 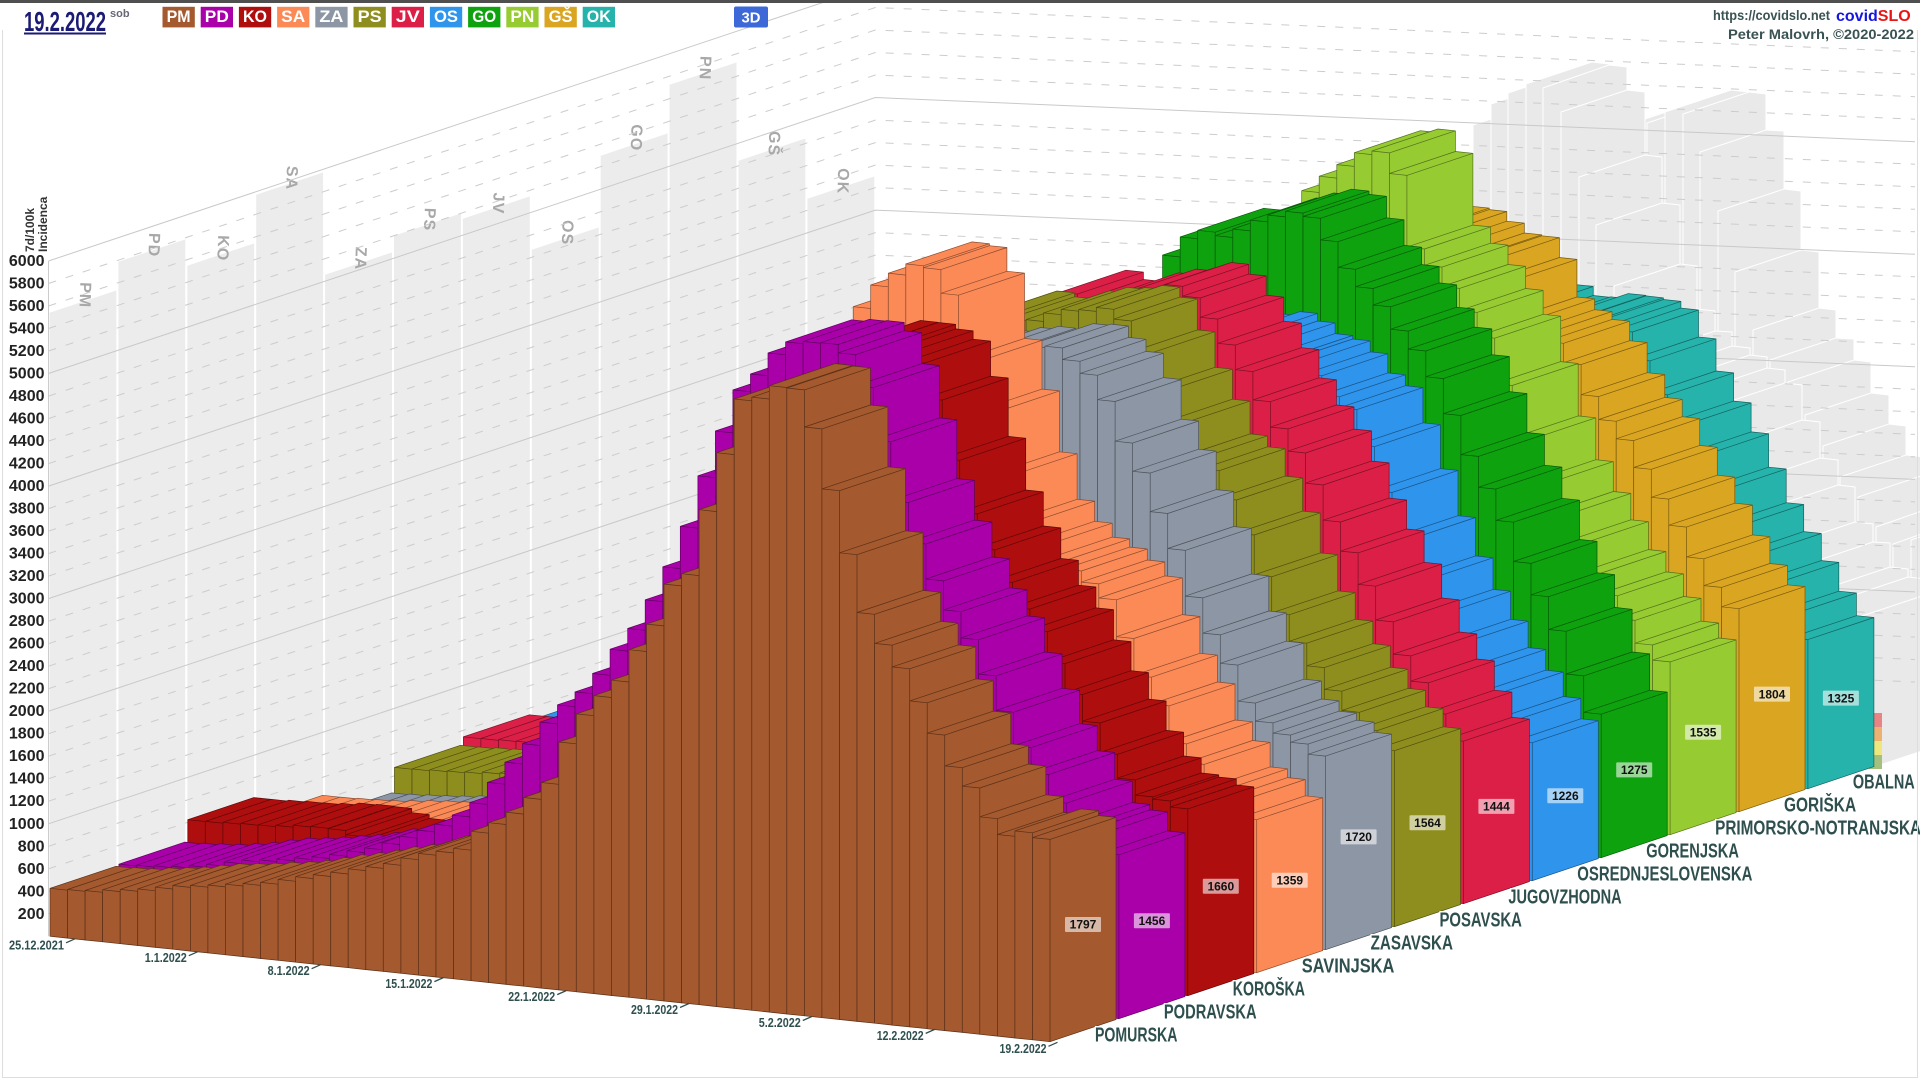 What do you see at coordinates (27, 779) in the screenshot?
I see `svg-text: 1400` at bounding box center [27, 779].